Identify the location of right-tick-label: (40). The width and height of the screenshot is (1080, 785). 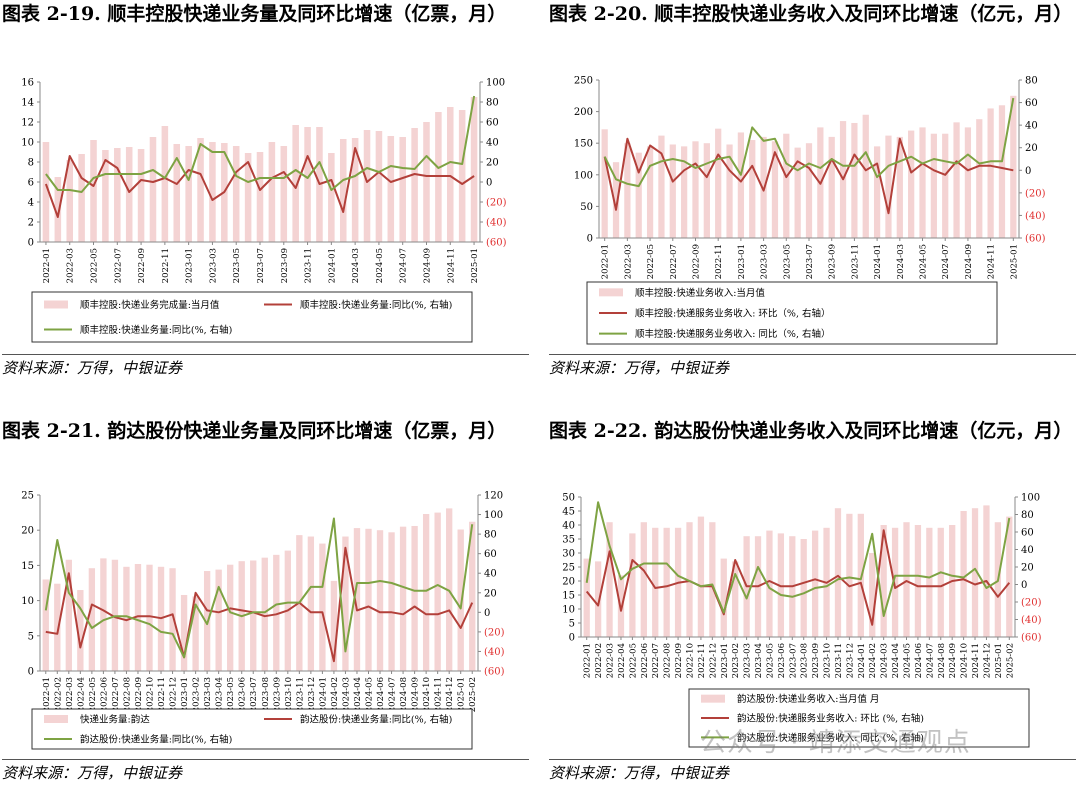
(496, 223).